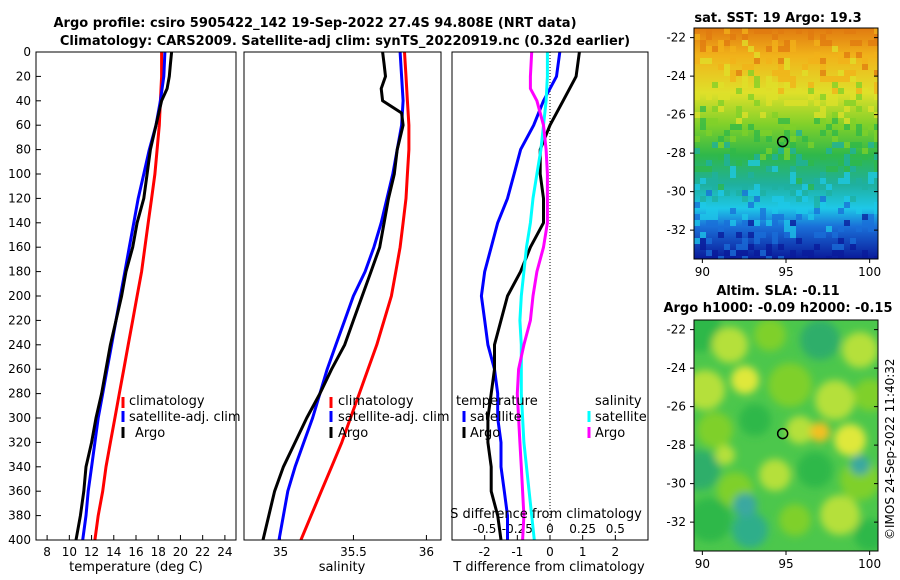 This screenshot has height=580, width=900. I want to click on x-tick-label: 10, so click(69, 552).